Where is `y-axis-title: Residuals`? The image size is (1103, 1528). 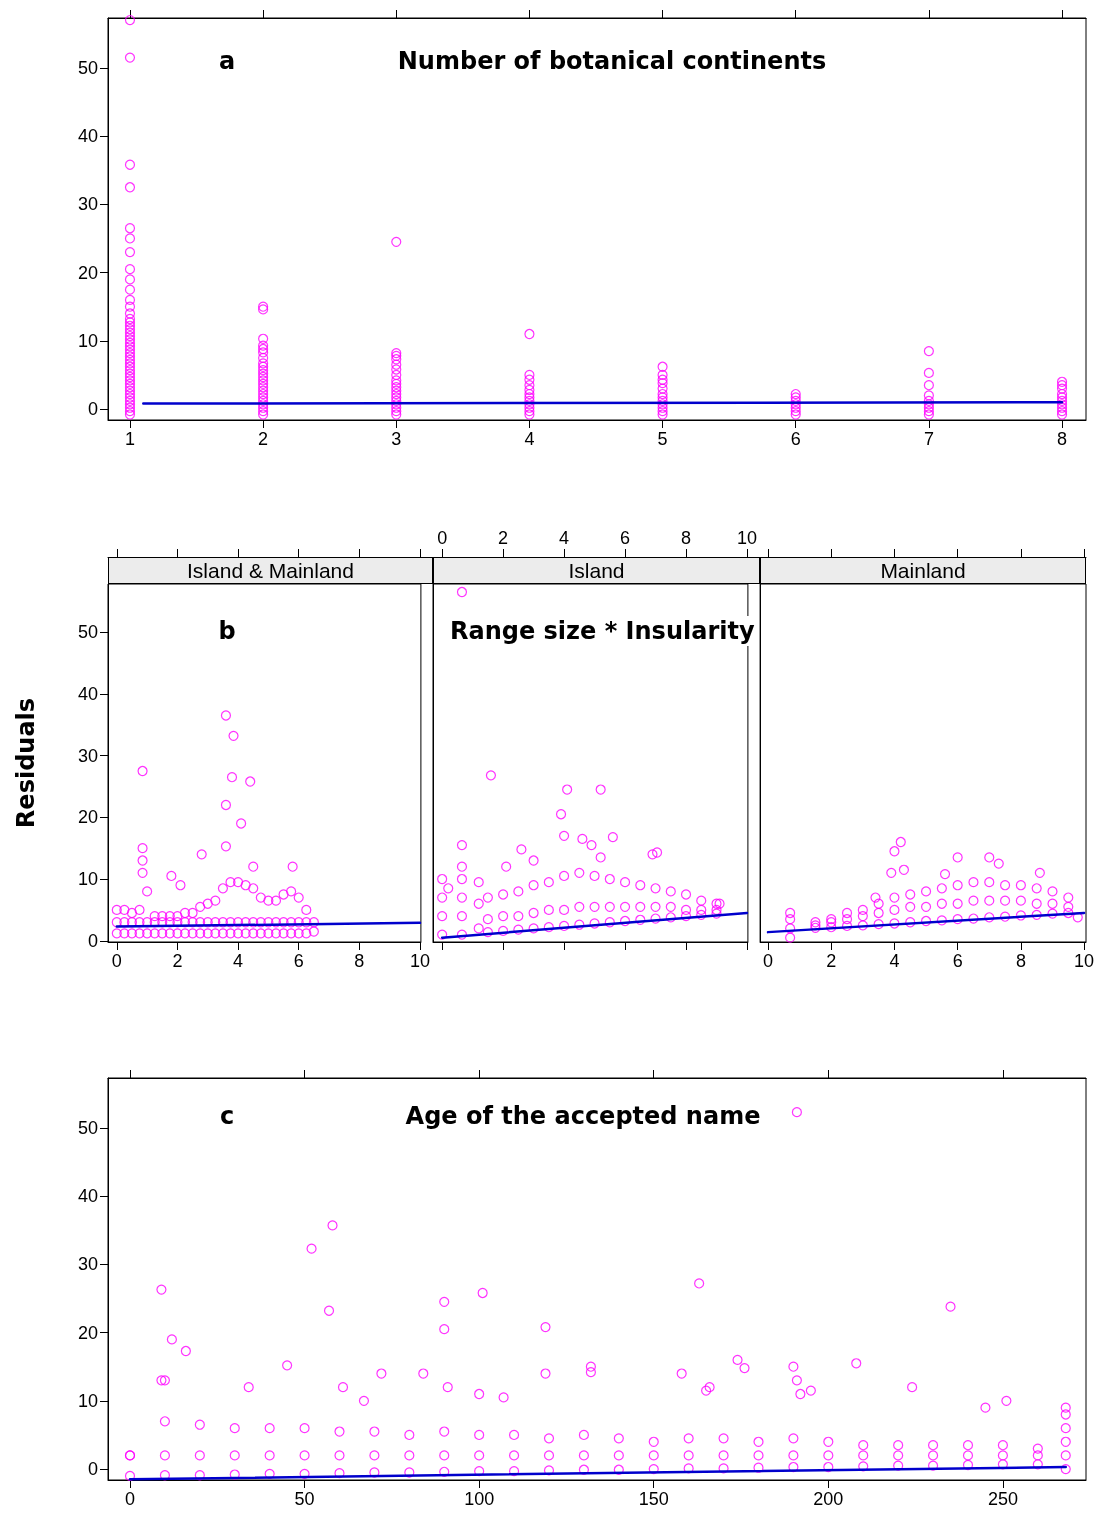
y-axis-title: Residuals is located at coordinates (26, 763).